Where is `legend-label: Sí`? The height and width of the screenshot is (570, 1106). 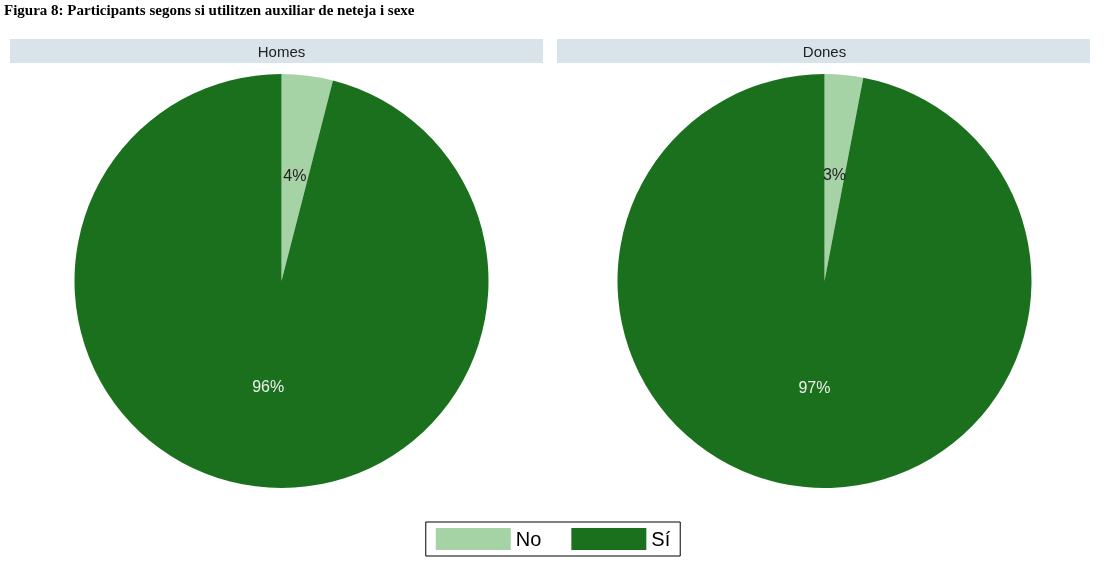 legend-label: Sí is located at coordinates (661, 539).